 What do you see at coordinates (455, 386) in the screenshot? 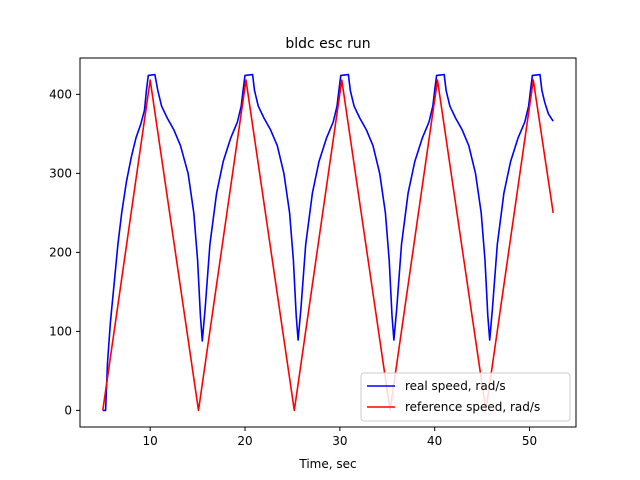
I see `legend-label-0: real speed, rad/s` at bounding box center [455, 386].